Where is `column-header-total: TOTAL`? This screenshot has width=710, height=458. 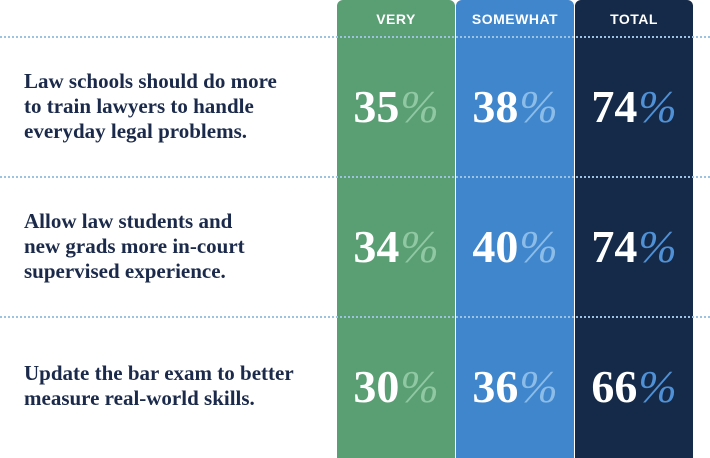 column-header-total: TOTAL is located at coordinates (634, 19).